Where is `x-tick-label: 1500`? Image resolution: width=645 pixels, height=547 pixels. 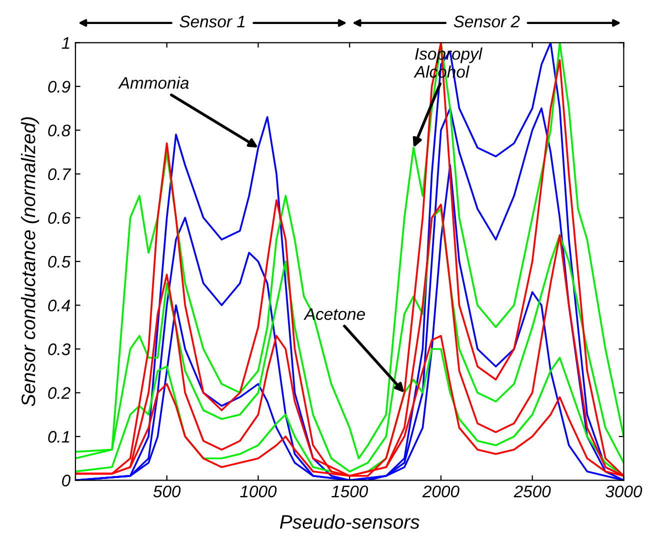
x-tick-label: 1500 is located at coordinates (349, 492).